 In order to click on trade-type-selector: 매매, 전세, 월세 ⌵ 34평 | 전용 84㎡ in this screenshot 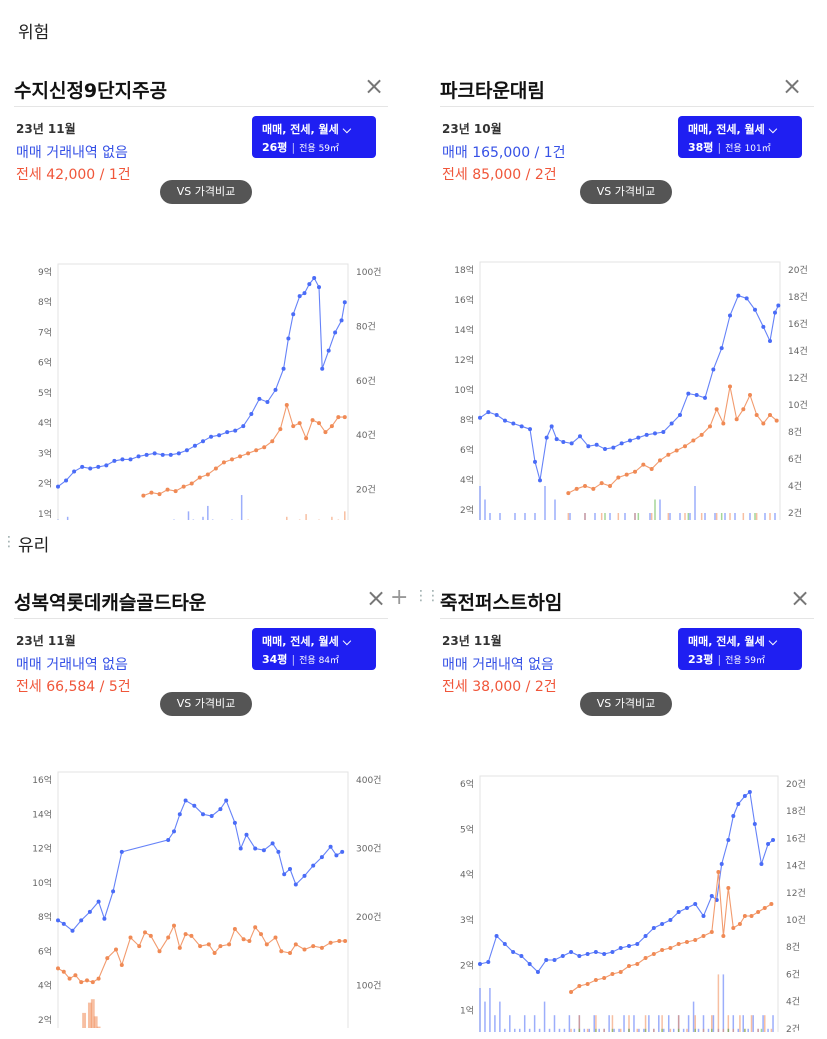, I will do `click(314, 649)`.